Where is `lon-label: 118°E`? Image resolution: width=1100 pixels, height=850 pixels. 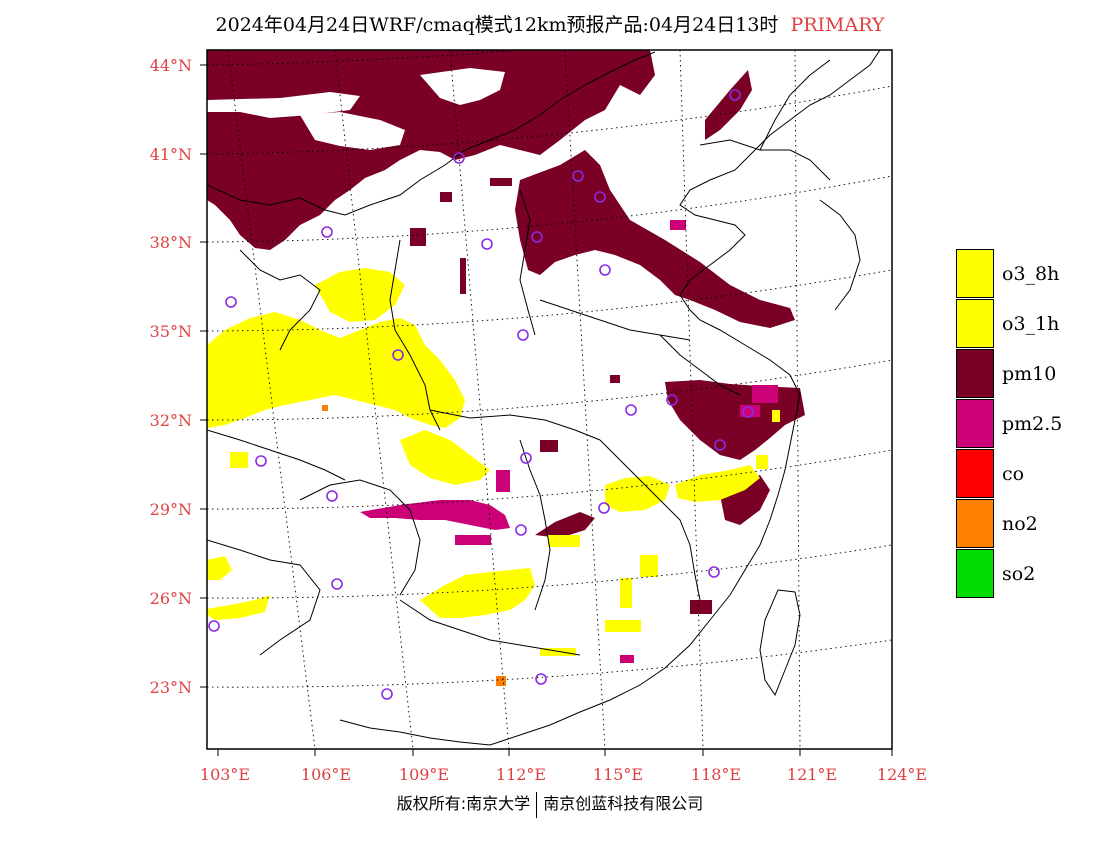 lon-label: 118°E is located at coordinates (716, 774).